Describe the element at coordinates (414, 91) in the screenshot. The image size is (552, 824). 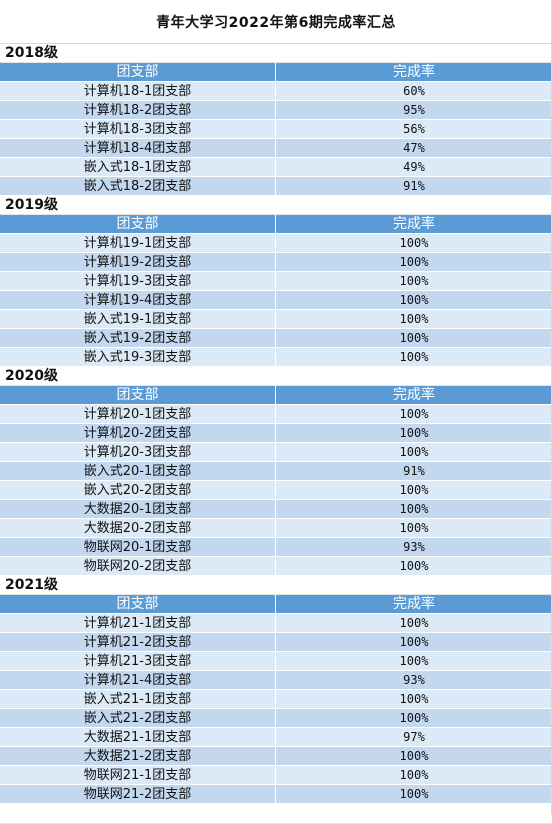
I see `completion-rate-cell: 60%` at that location.